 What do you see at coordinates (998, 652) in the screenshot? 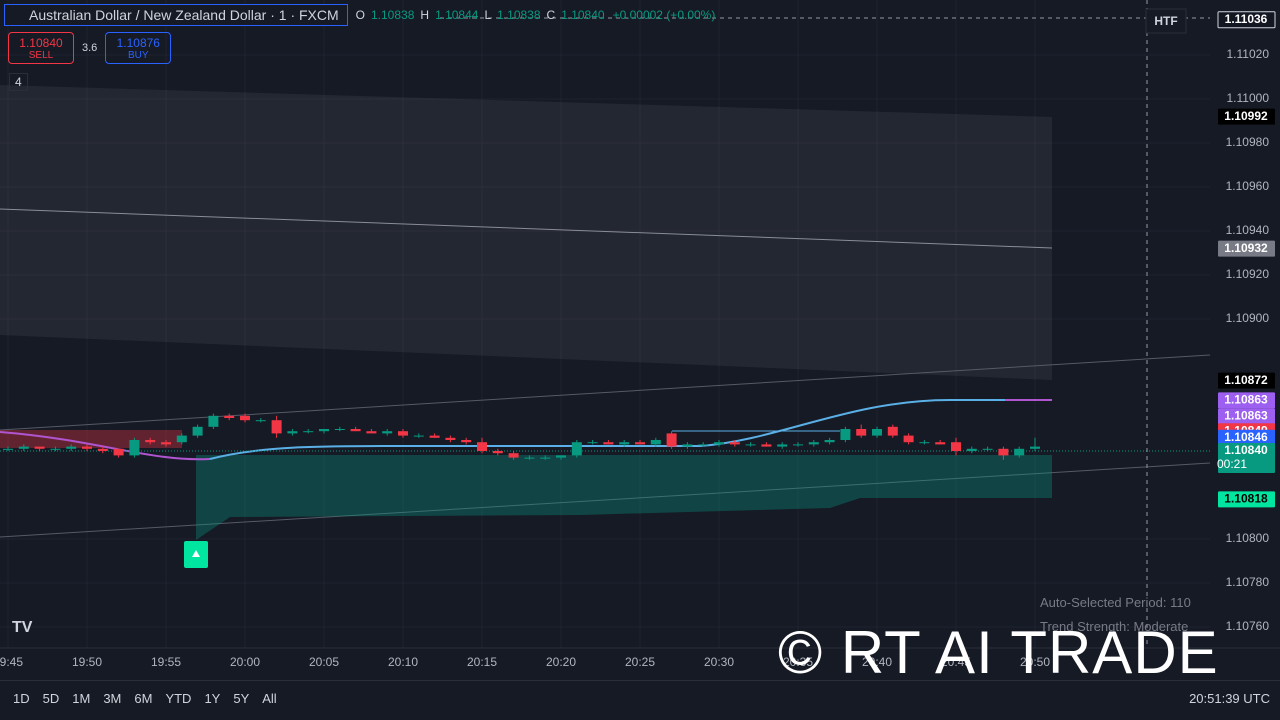
I see `watermark: © RT AI TRADE` at bounding box center [998, 652].